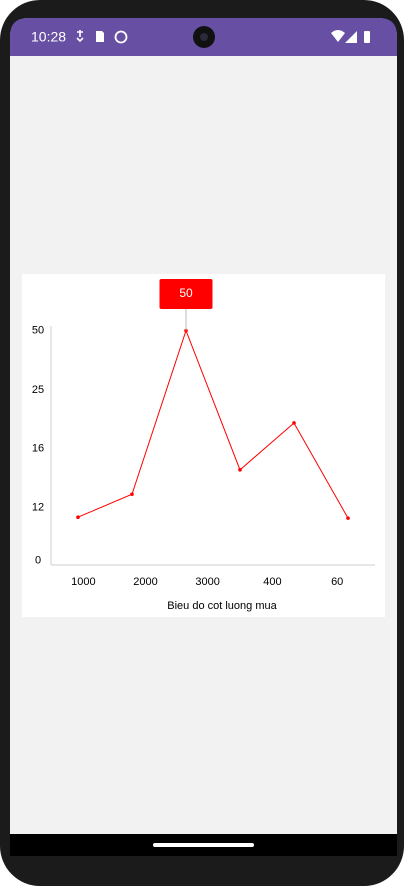 This screenshot has height=886, width=404. Describe the element at coordinates (145, 582) in the screenshot. I see `x-tick-label: 2000` at that location.